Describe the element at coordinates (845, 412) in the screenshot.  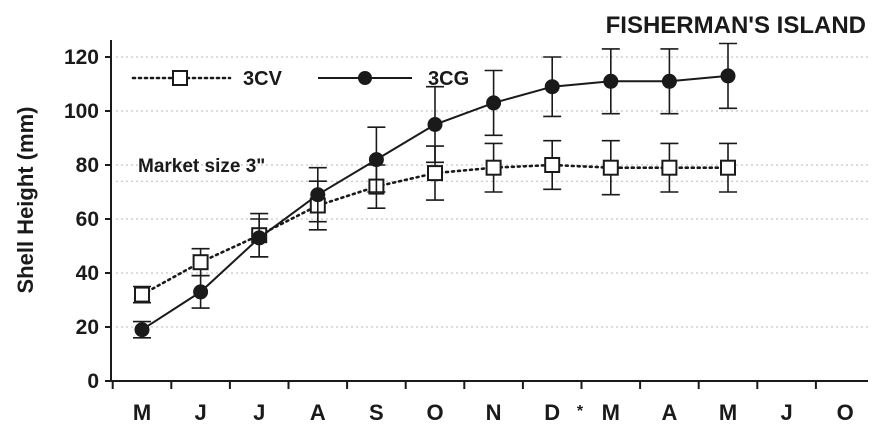
I see `x-tick-label-12: O` at that location.